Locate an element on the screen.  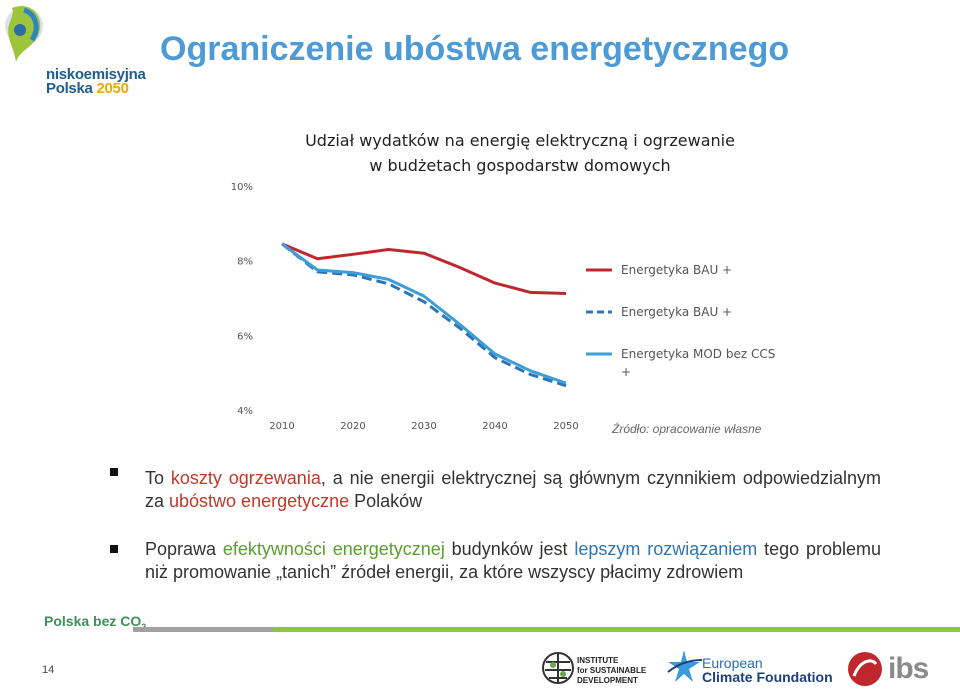
bullet-2-marker is located at coordinates (114, 549).